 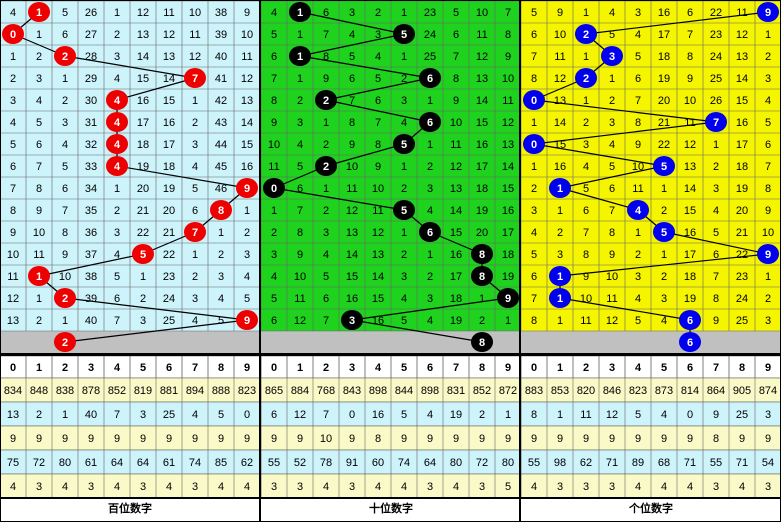 What do you see at coordinates (91, 79) in the screenshot?
I see `omission-cell: 29` at bounding box center [91, 79].